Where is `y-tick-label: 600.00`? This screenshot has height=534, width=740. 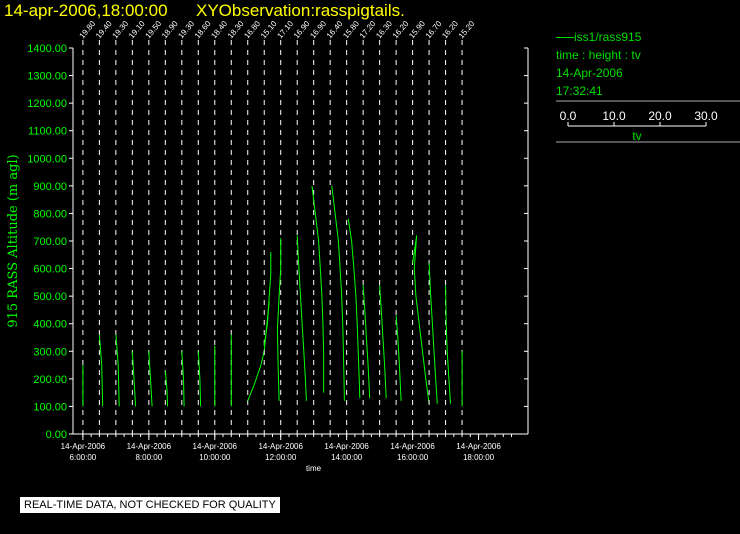 y-tick-label: 600.00 is located at coordinates (50, 270).